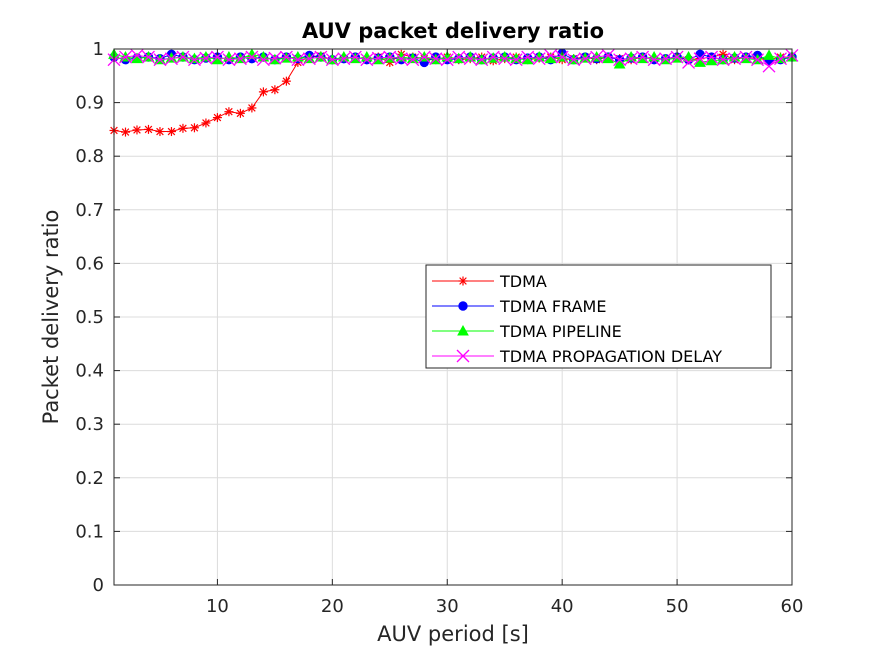  Describe the element at coordinates (89, 531) in the screenshot. I see `y-tick-label: 0.1` at that location.